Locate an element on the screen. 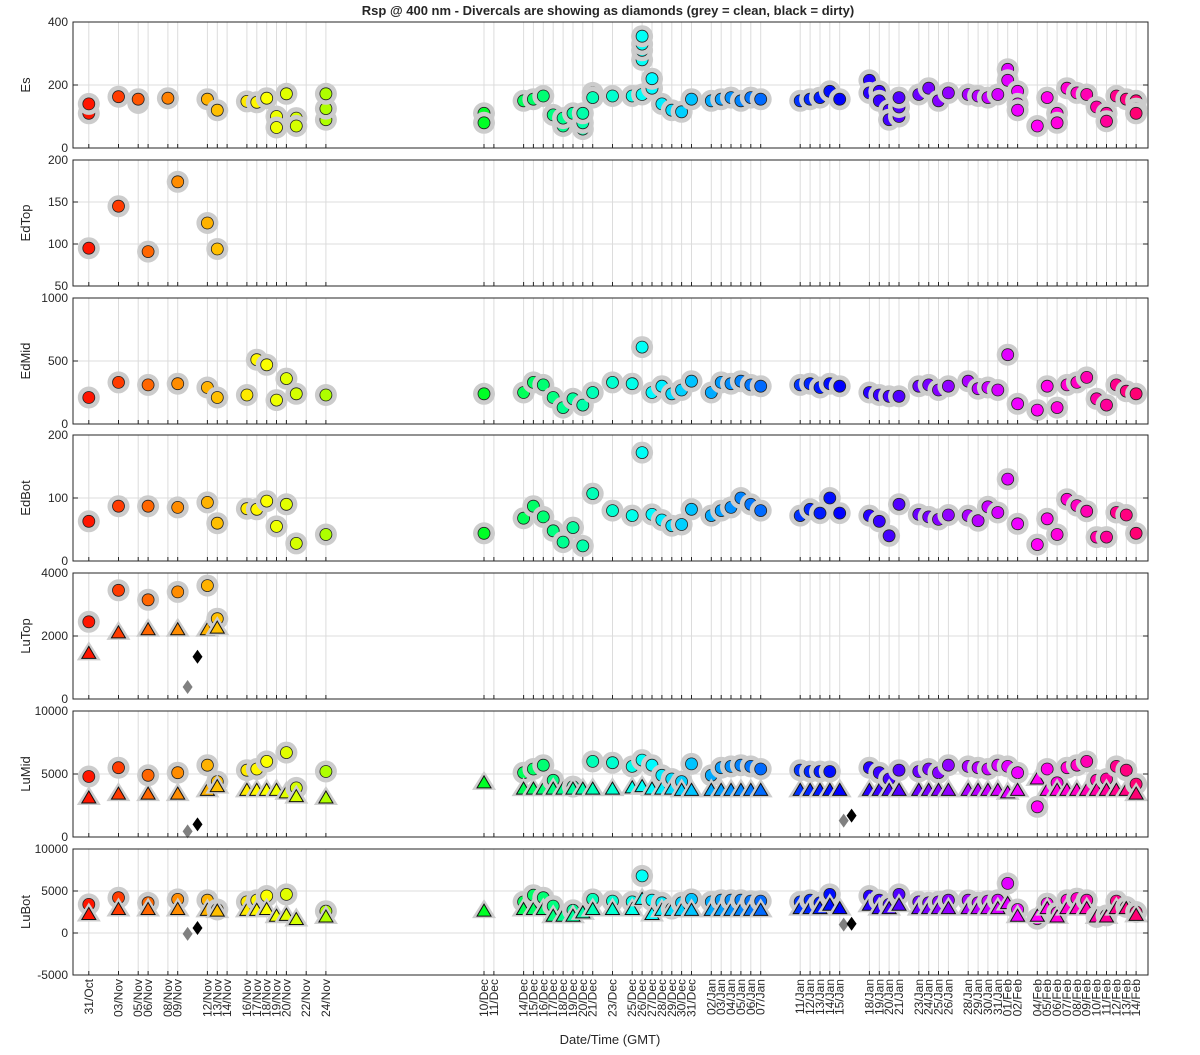 The image size is (1200, 1055). y-axis-label: EdTop is located at coordinates (25, 223).